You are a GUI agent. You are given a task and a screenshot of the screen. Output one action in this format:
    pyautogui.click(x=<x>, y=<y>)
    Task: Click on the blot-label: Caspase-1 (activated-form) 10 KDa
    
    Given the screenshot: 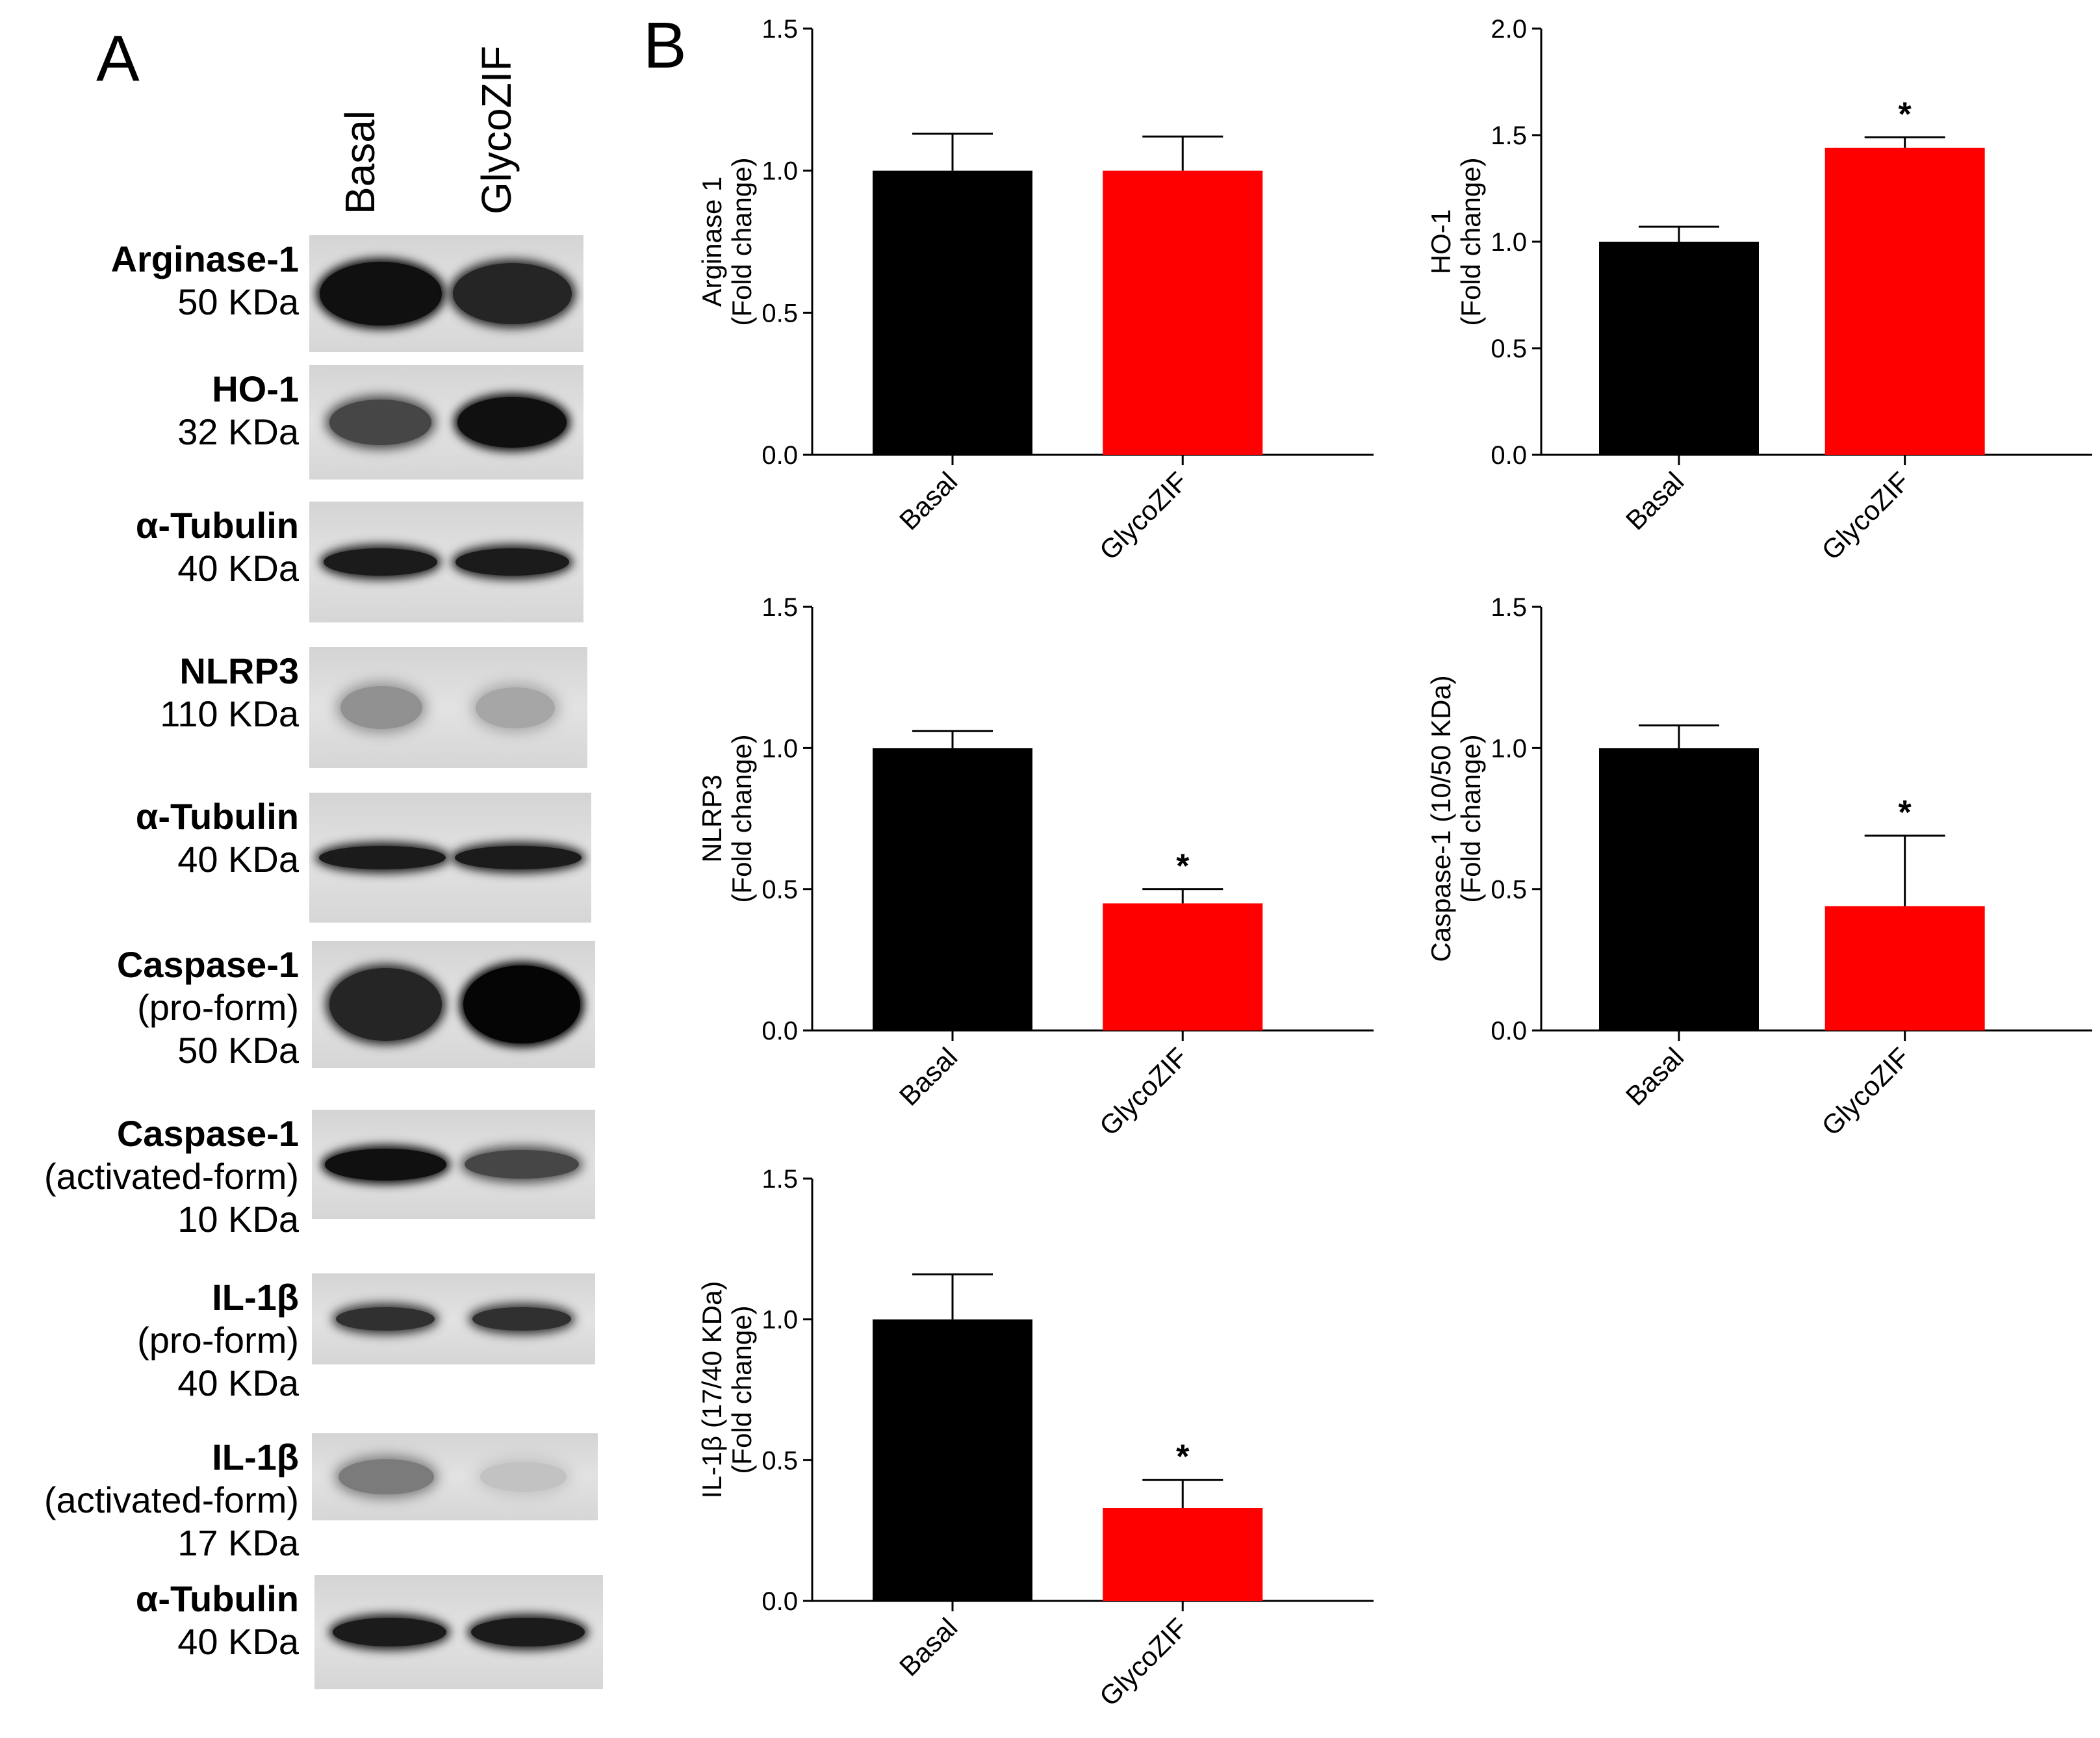 What is the action you would take?
    pyautogui.click(x=171, y=1176)
    